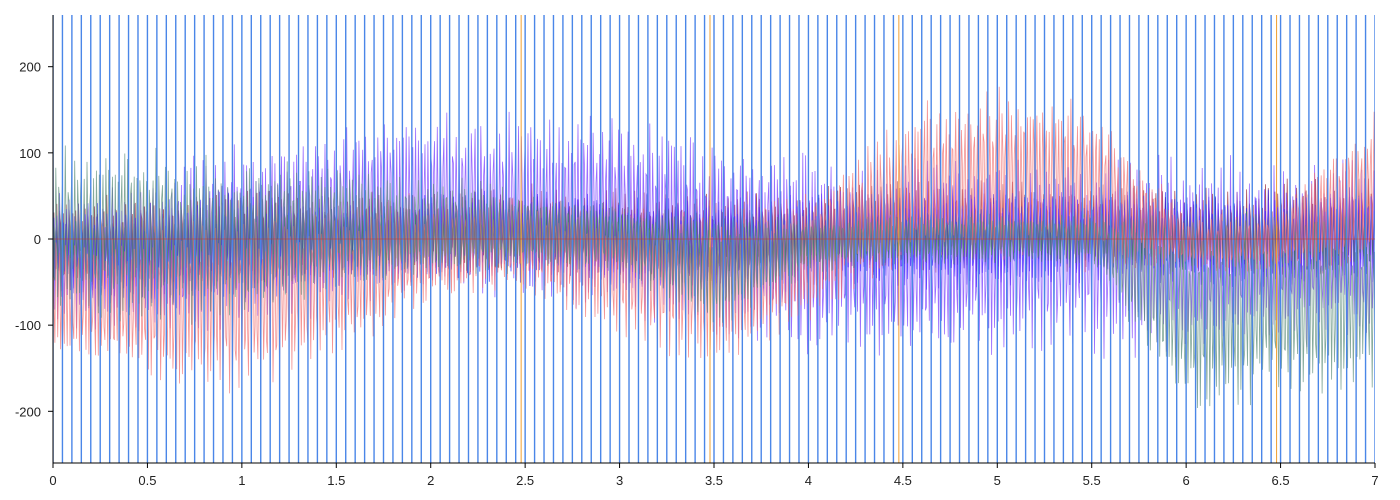  What do you see at coordinates (903, 480) in the screenshot?
I see `x-tick-label: 4.5` at bounding box center [903, 480].